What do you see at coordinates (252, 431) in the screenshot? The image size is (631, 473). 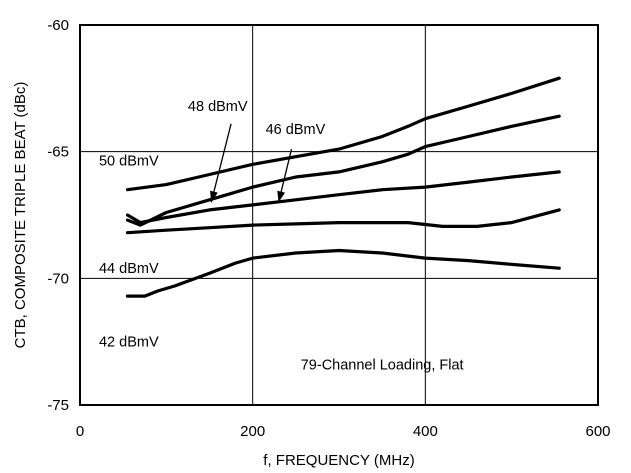 I see `x-tick-label: 200` at bounding box center [252, 431].